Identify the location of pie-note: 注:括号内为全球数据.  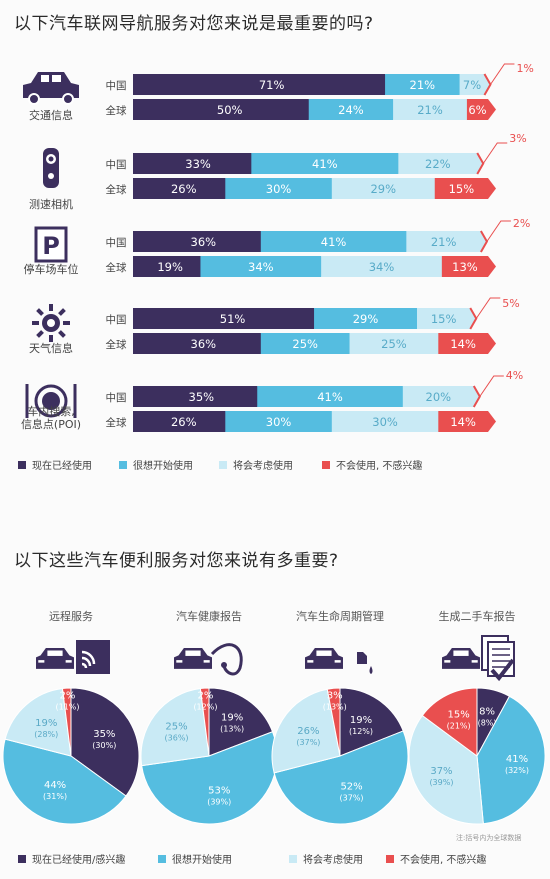
(488, 837).